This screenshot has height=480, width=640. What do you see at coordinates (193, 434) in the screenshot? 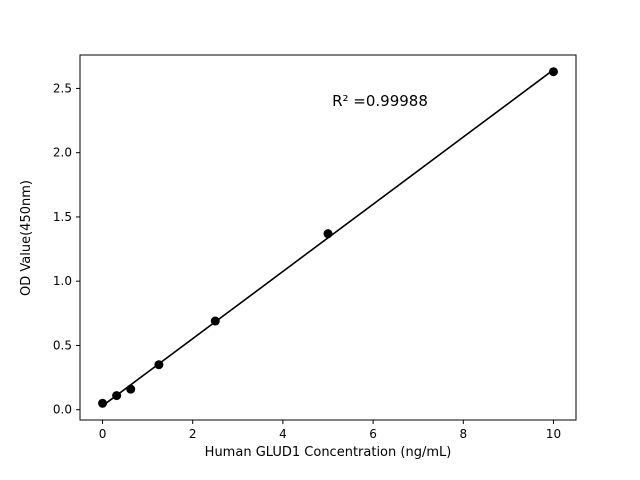
I see `x-tick-label: 2` at bounding box center [193, 434].